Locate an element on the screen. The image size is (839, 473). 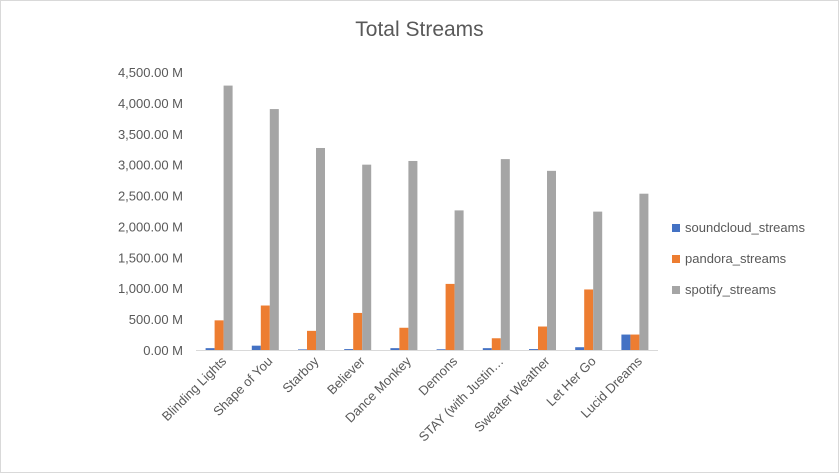
y-tick-label: 3,000.00 M is located at coordinates (150, 165).